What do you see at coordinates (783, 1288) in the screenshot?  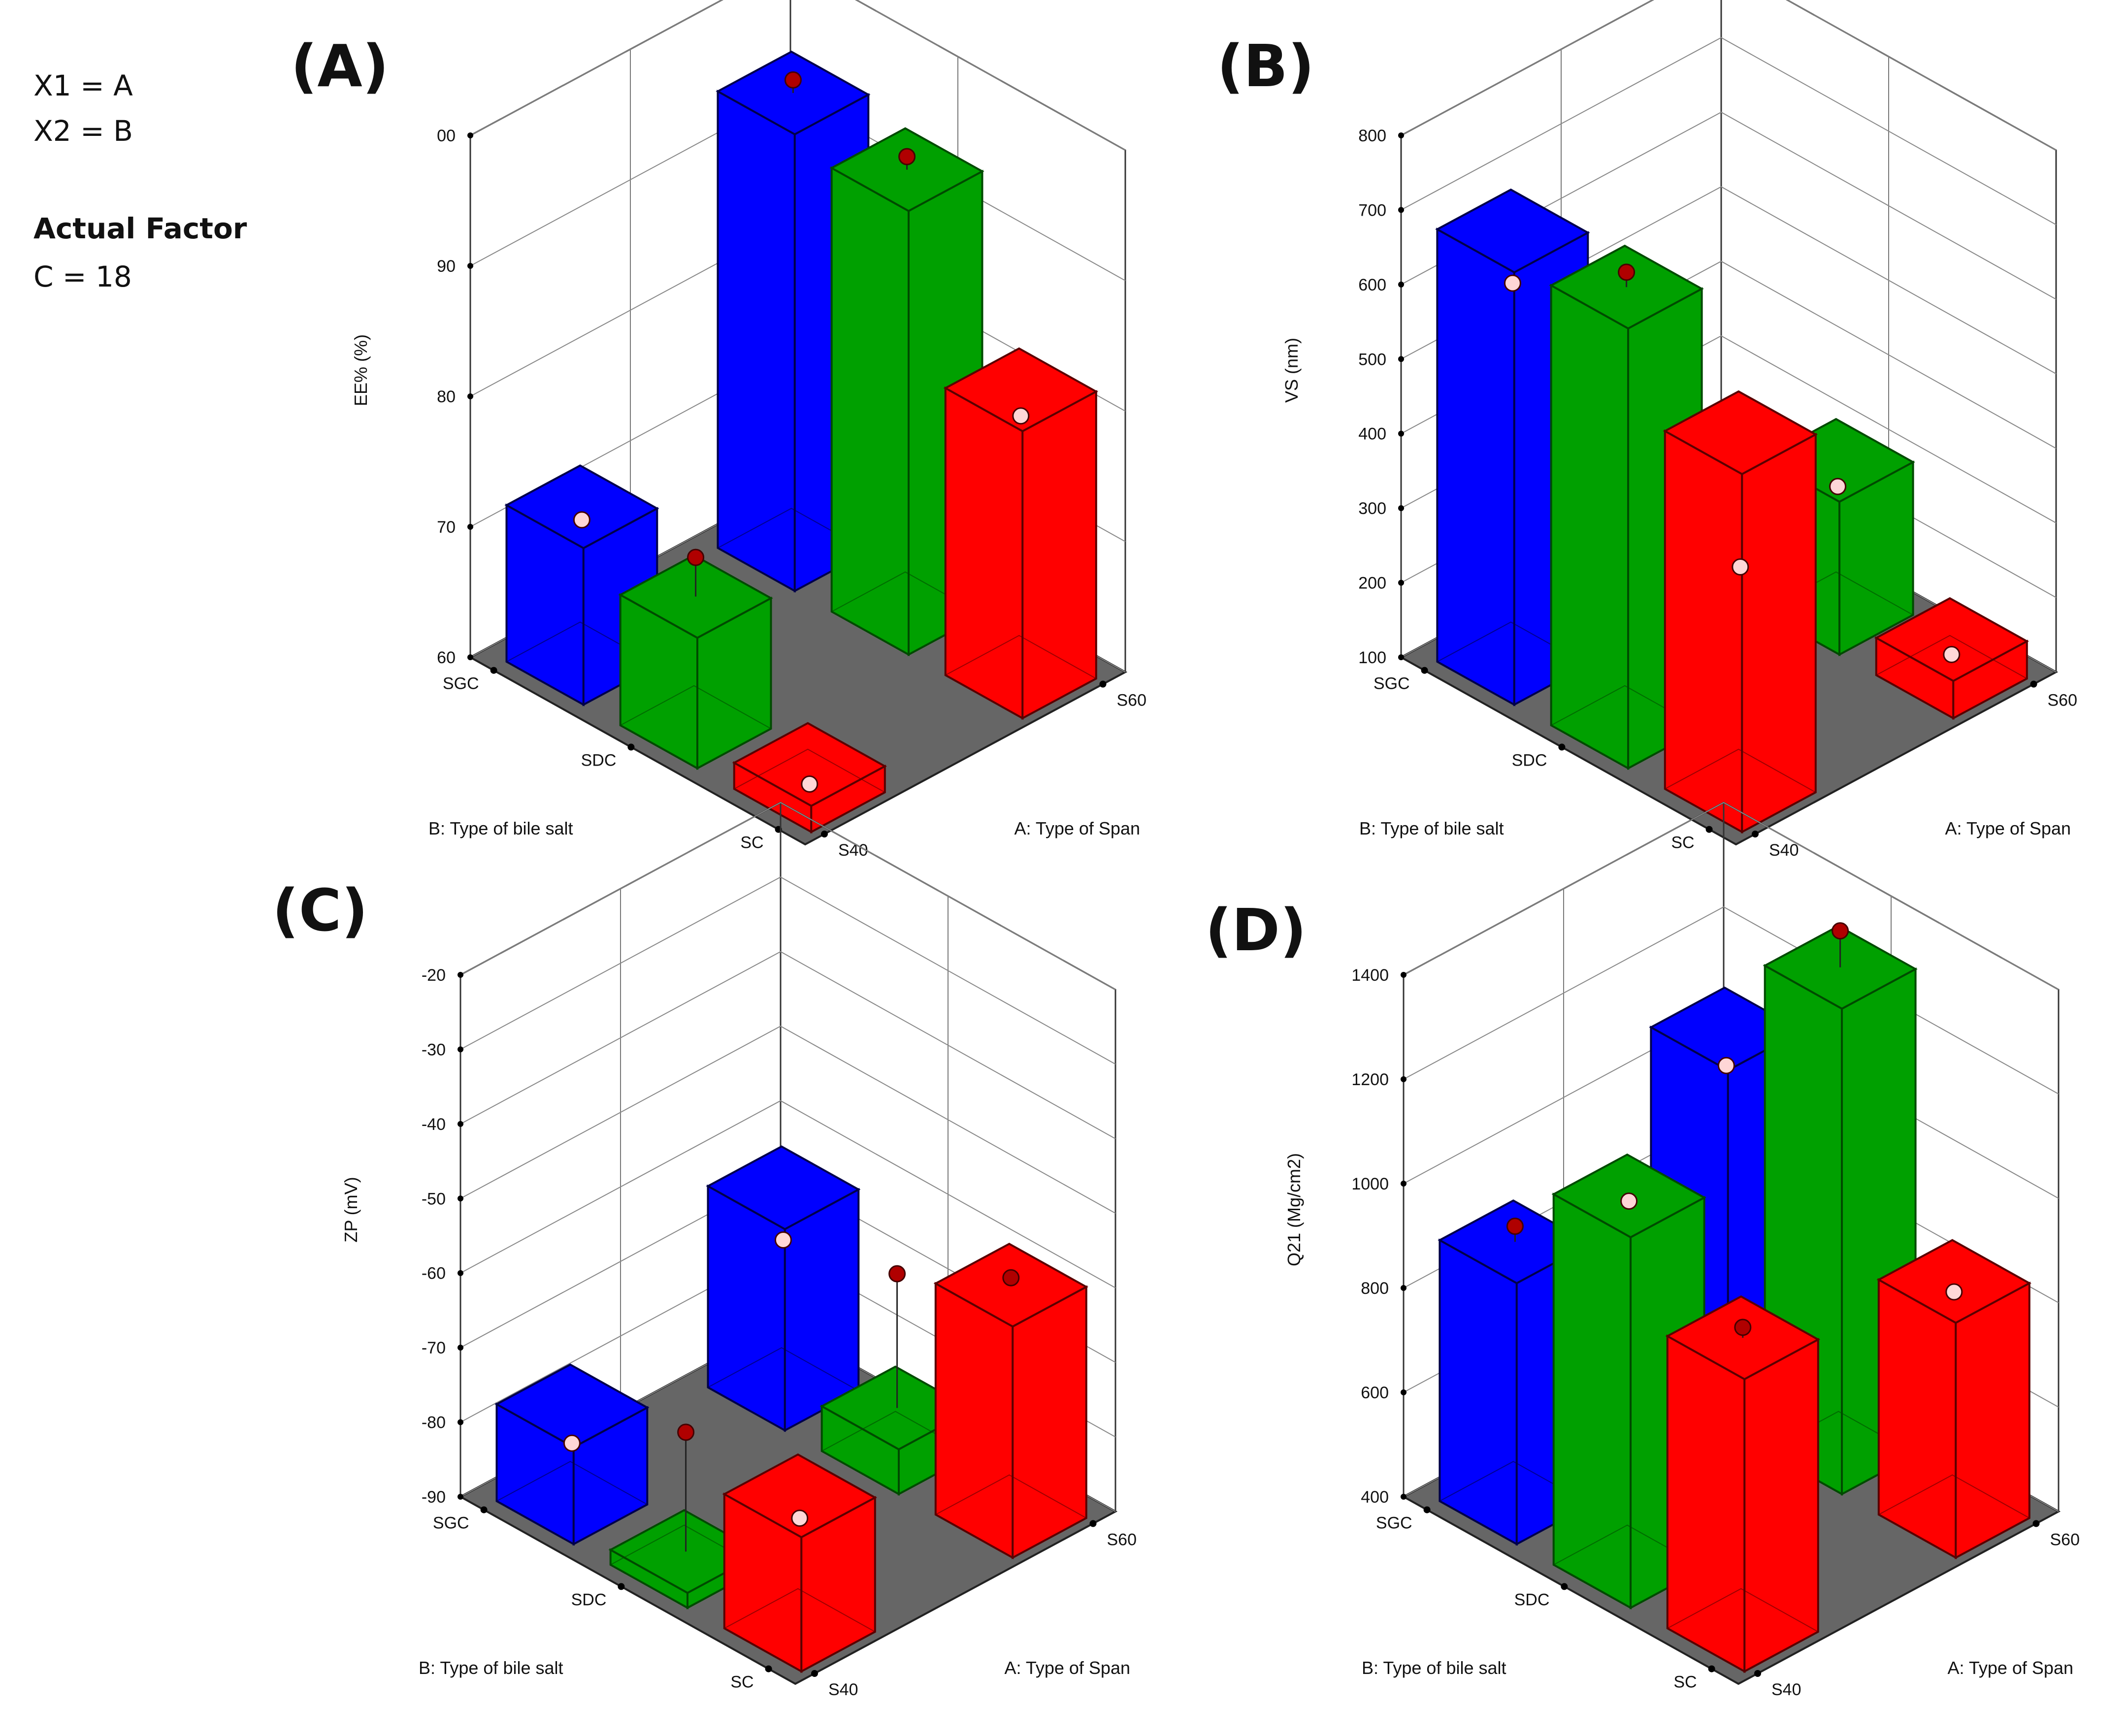 I see `bar-SGC-S60` at bounding box center [783, 1288].